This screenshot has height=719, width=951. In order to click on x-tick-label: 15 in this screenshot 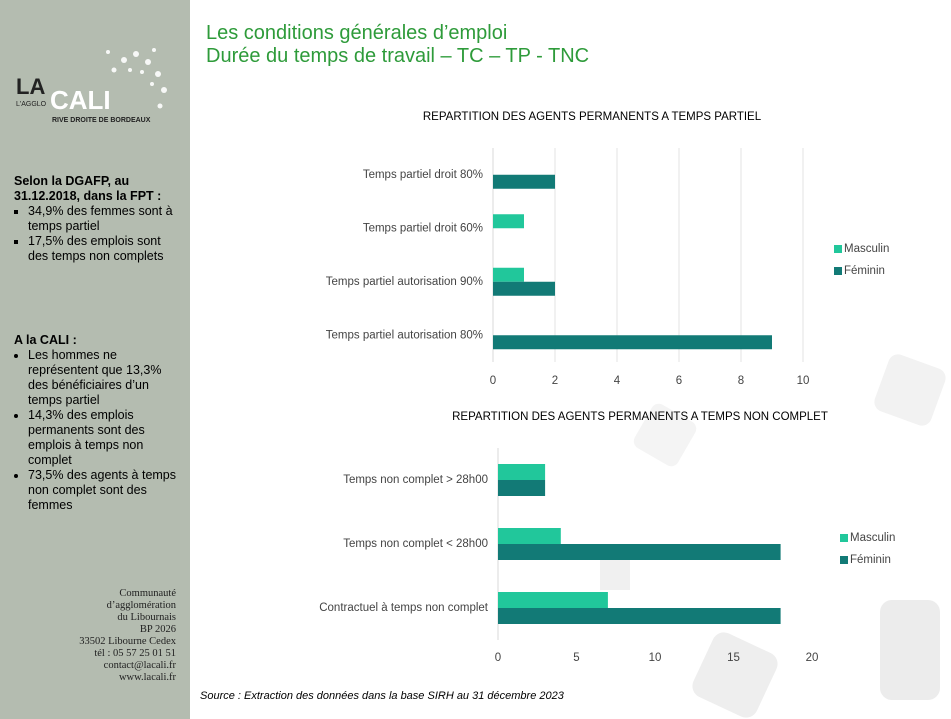, I will do `click(733, 658)`.